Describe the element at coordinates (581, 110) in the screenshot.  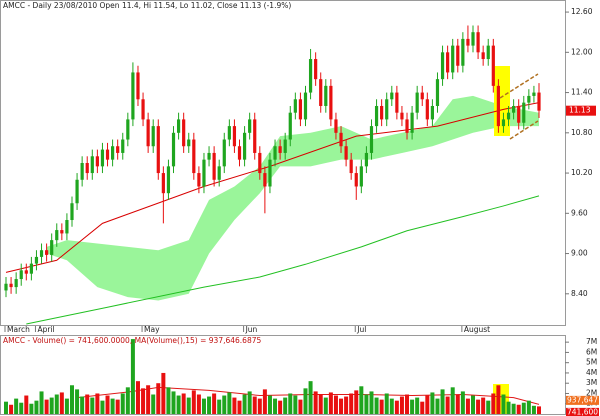
I see `last-price-box` at that location.